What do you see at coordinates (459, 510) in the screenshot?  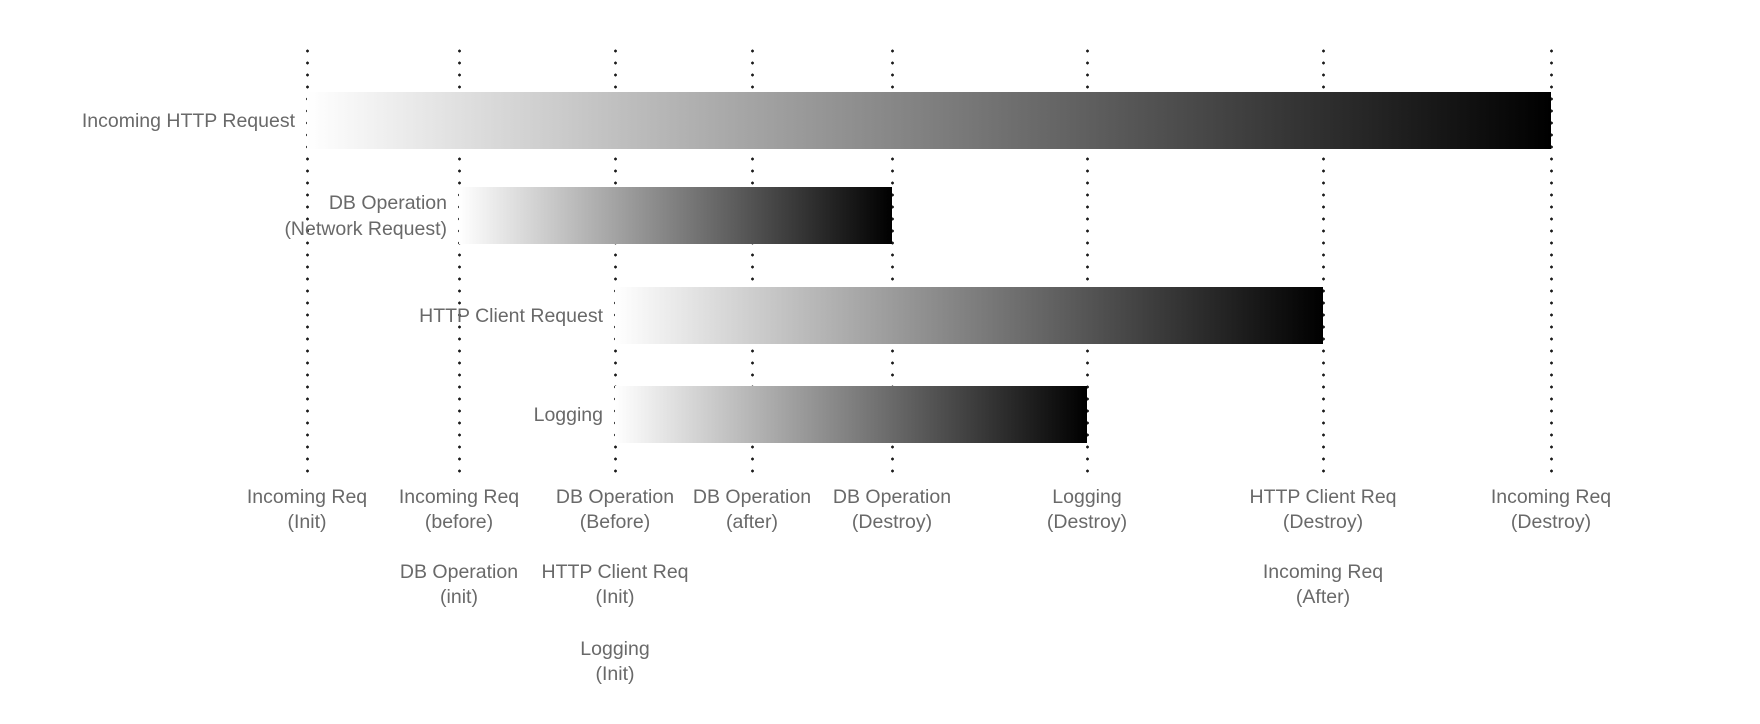 I see `marker-label-incoming-req-before: Incoming Req (before)` at bounding box center [459, 510].